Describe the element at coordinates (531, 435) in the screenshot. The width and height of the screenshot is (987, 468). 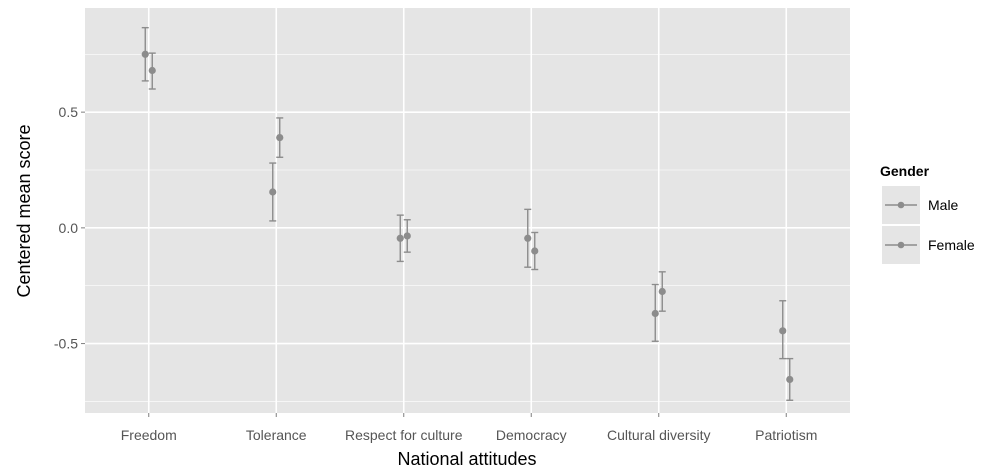
I see `x-tick-label-3: Democracy` at that location.